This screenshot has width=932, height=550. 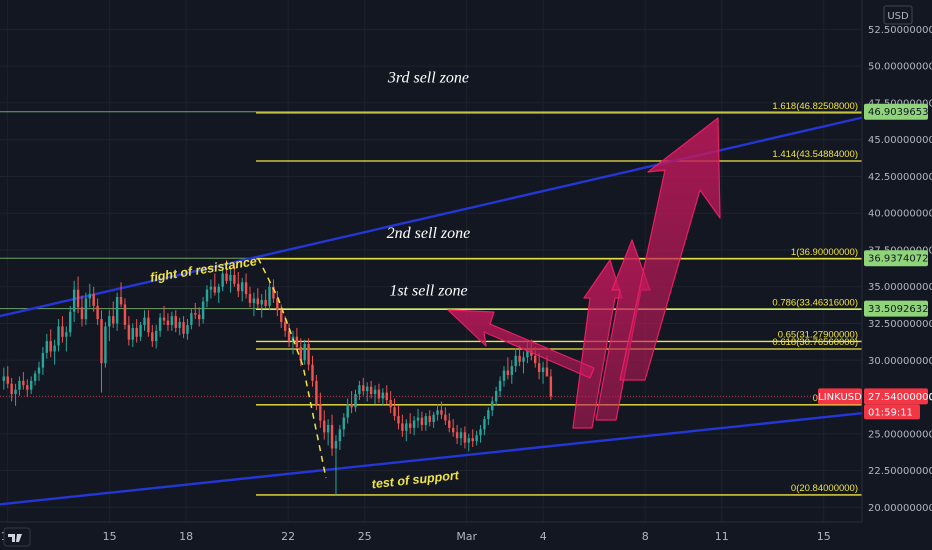 What do you see at coordinates (186, 536) in the screenshot?
I see `time-tick-label: 18` at bounding box center [186, 536].